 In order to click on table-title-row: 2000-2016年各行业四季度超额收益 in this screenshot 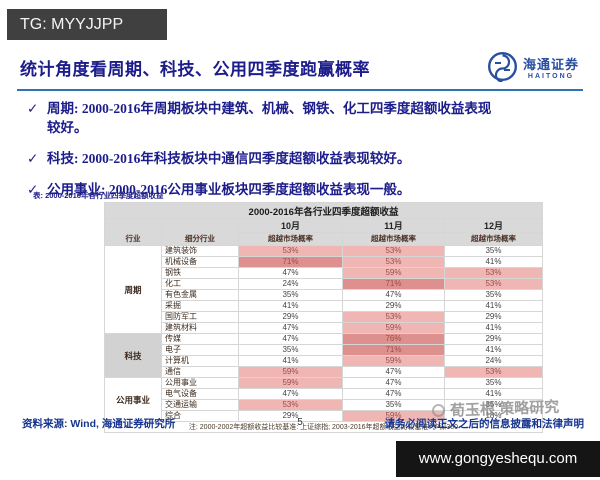, I will do `click(323, 210)`.